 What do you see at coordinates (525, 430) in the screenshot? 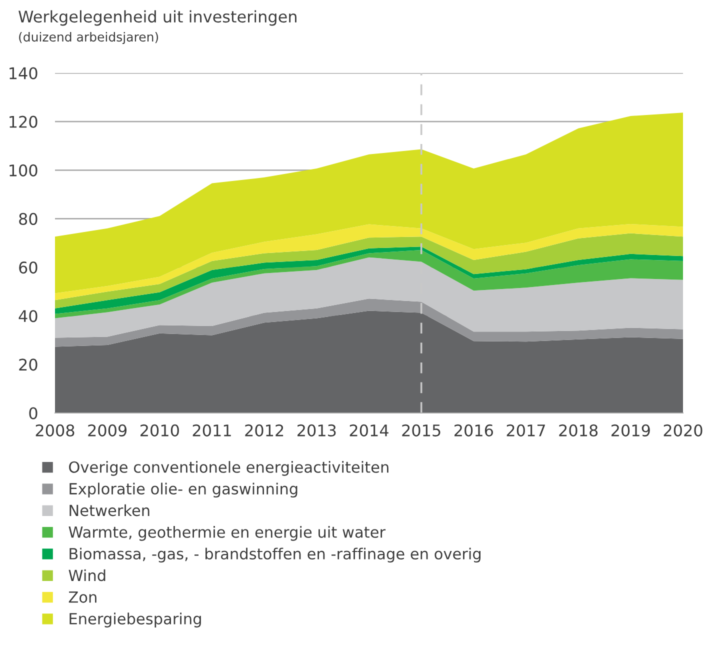
I see `x-tick-label: 2017` at bounding box center [525, 430].